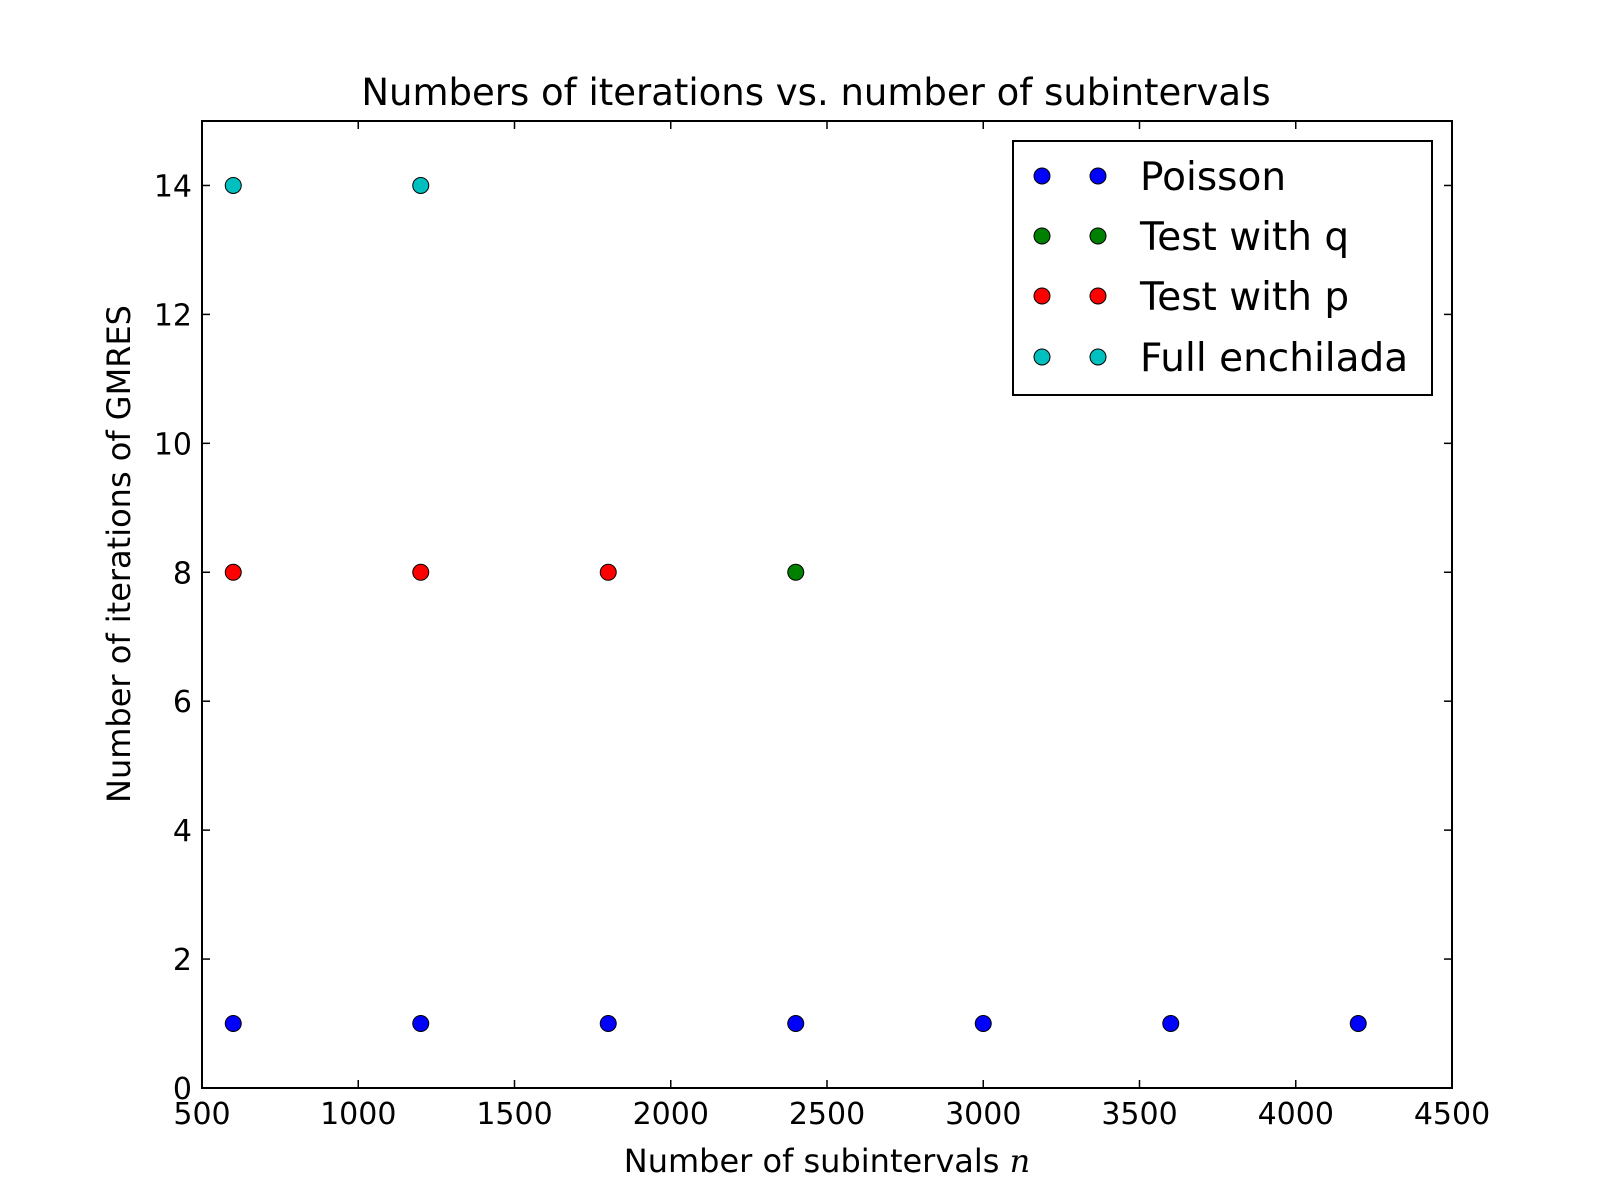 The width and height of the screenshot is (1600, 1200). What do you see at coordinates (201, 1114) in the screenshot?
I see `x-tick-label: 500` at bounding box center [201, 1114].